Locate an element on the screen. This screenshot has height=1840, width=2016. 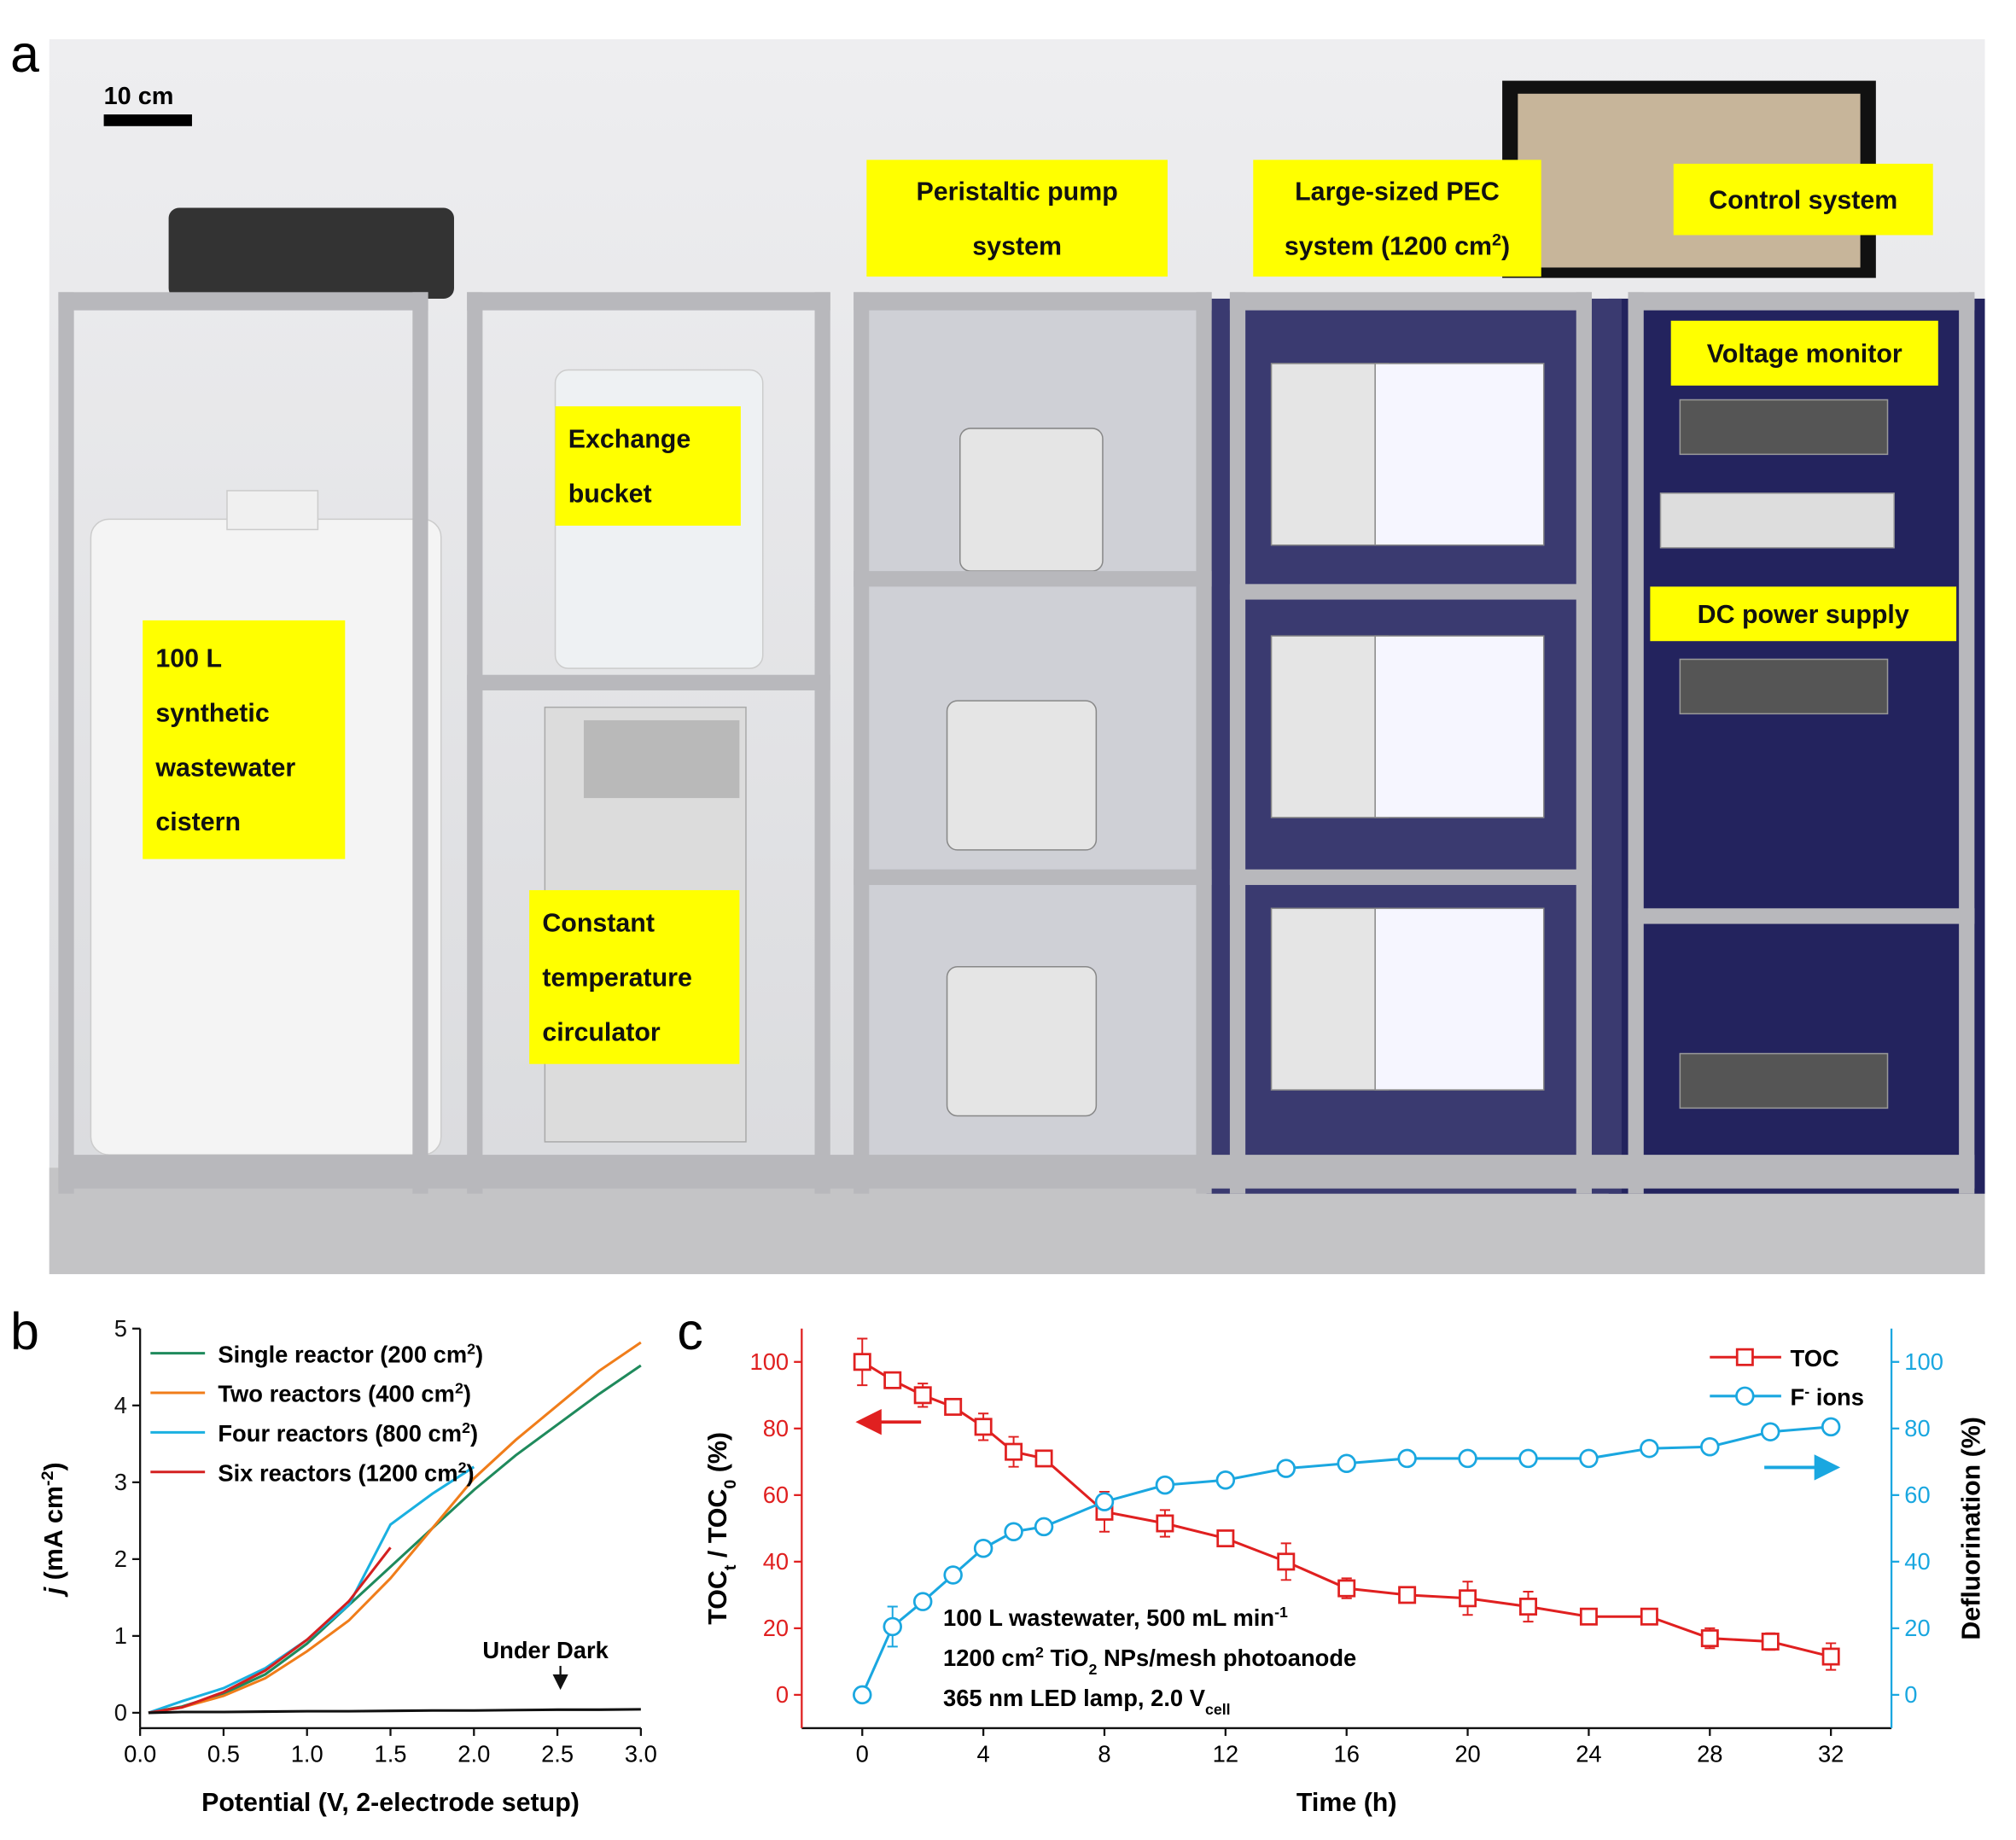
text-part: 365 nm LED lamp, 2.0 V is located at coordinates (1074, 1698).